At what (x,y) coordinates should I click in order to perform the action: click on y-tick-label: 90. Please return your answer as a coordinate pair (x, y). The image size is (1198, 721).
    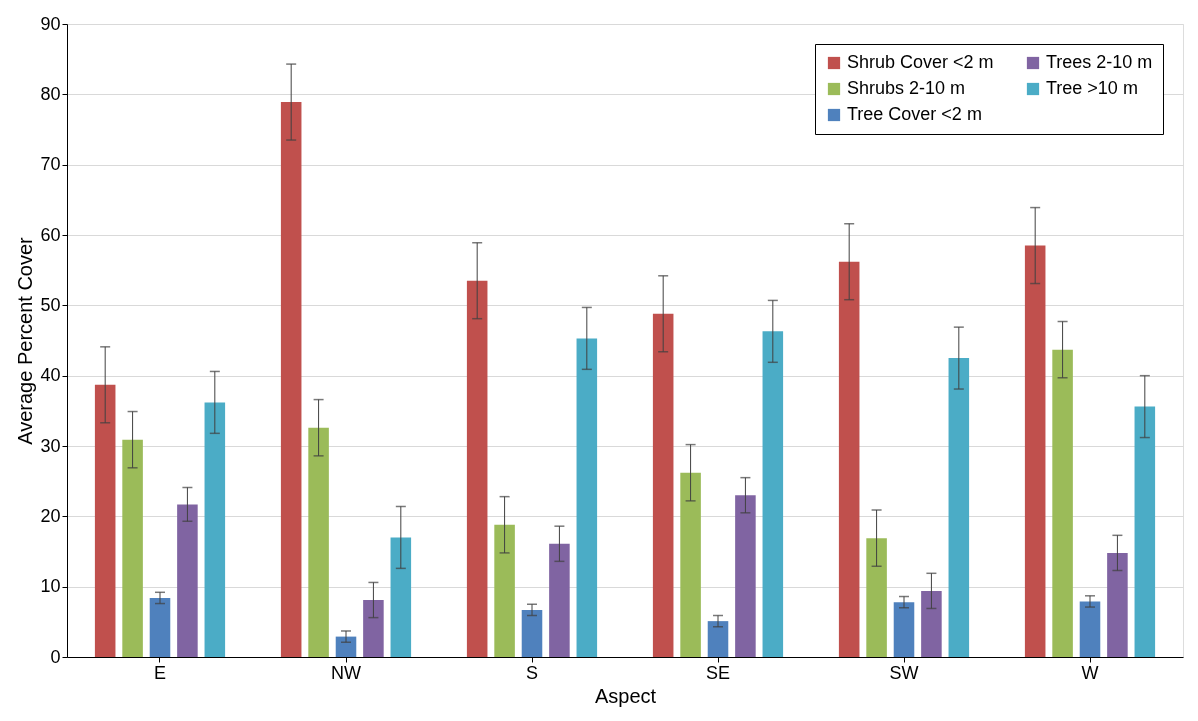
    Looking at the image, I should click on (50, 23).